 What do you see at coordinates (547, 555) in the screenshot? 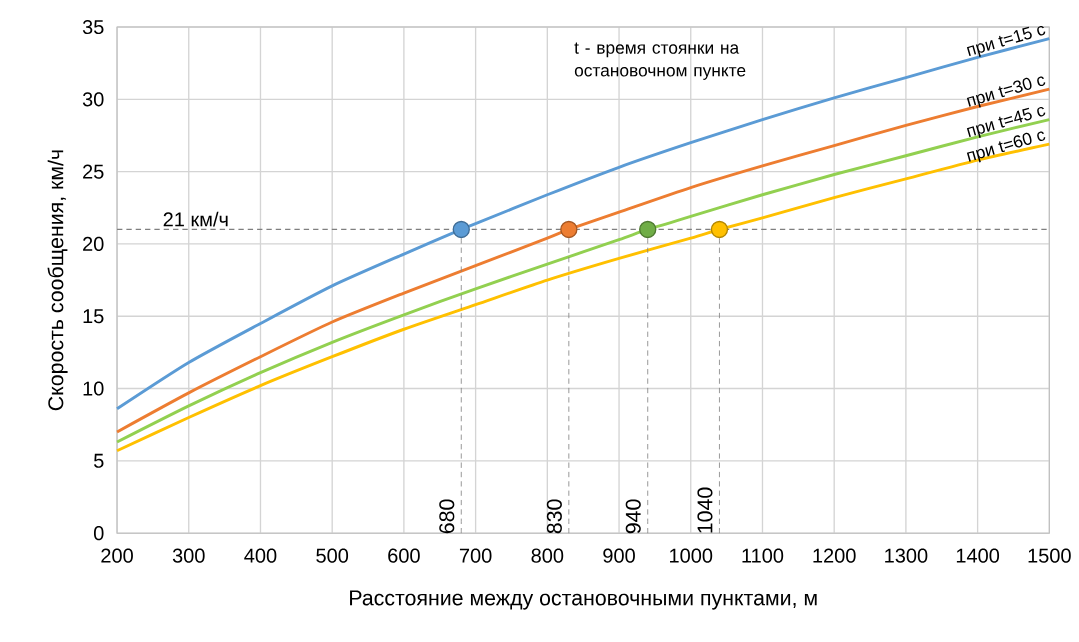
I see `x-tick-label: 800` at bounding box center [547, 555].